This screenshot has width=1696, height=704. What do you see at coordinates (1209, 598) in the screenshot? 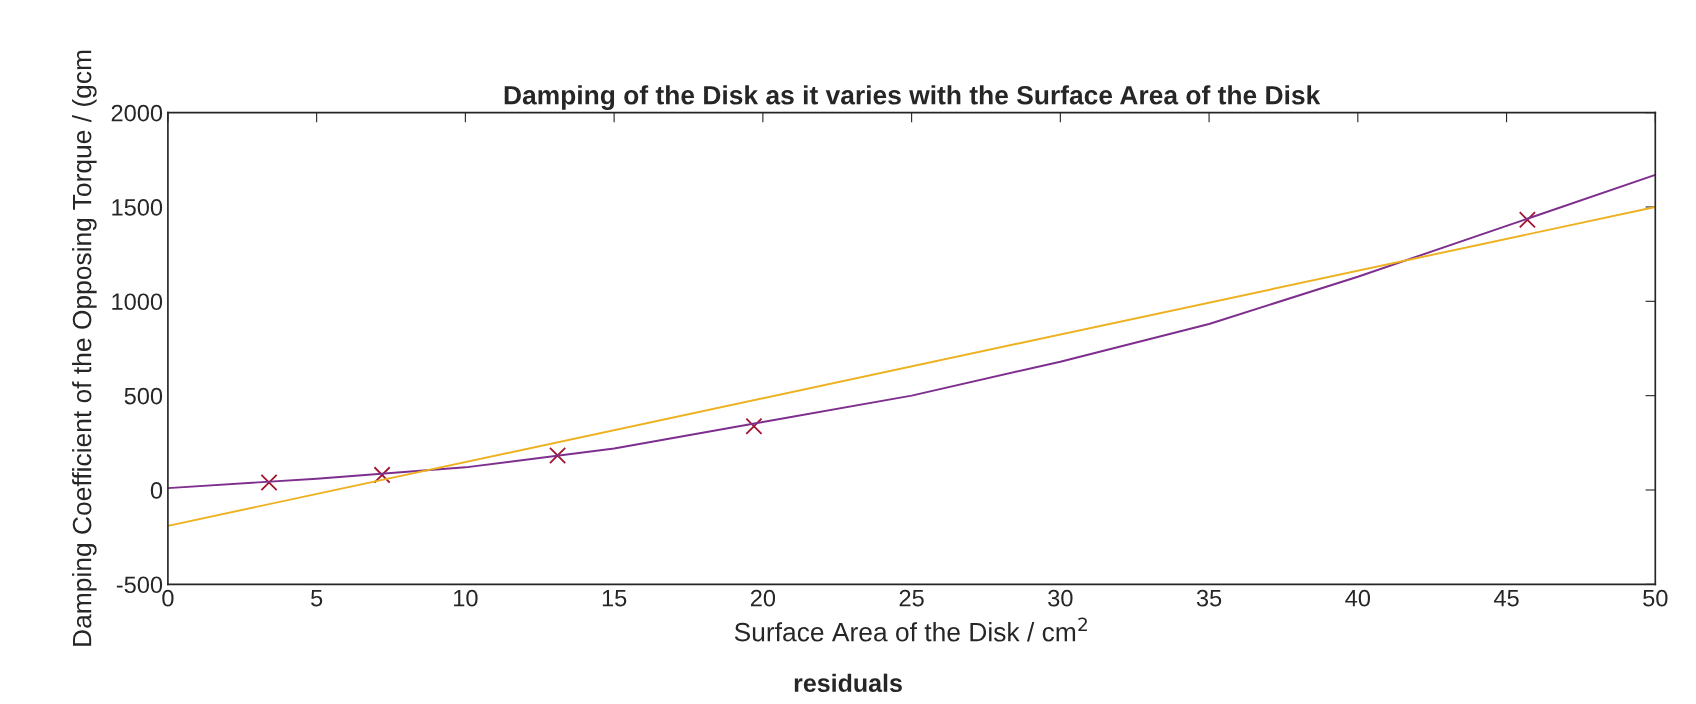
I see `x-tick-label: 35` at bounding box center [1209, 598].